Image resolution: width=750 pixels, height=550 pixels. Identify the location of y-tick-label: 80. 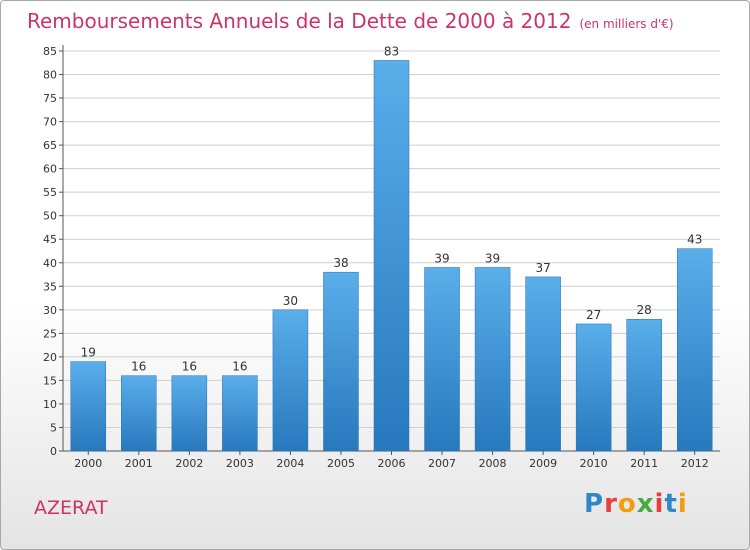
(50, 75).